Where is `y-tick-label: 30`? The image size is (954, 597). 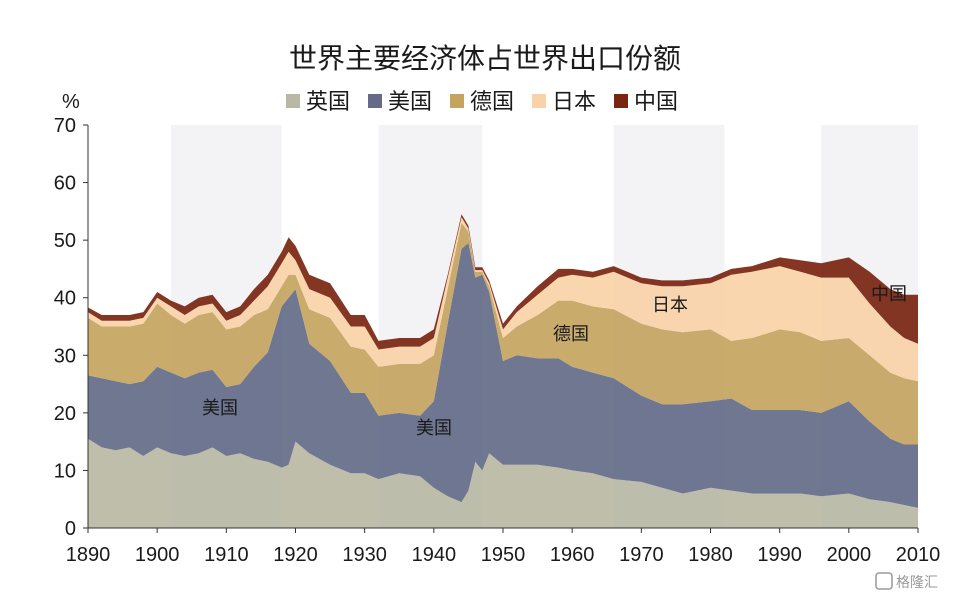 y-tick-label: 30 is located at coordinates (65, 356).